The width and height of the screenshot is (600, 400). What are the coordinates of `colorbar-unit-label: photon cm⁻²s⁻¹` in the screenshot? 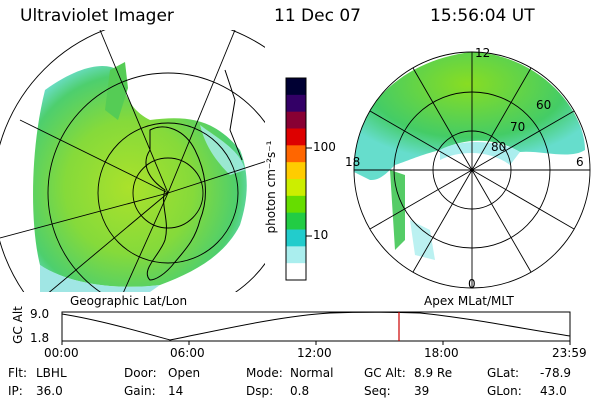 It's located at (271, 187).